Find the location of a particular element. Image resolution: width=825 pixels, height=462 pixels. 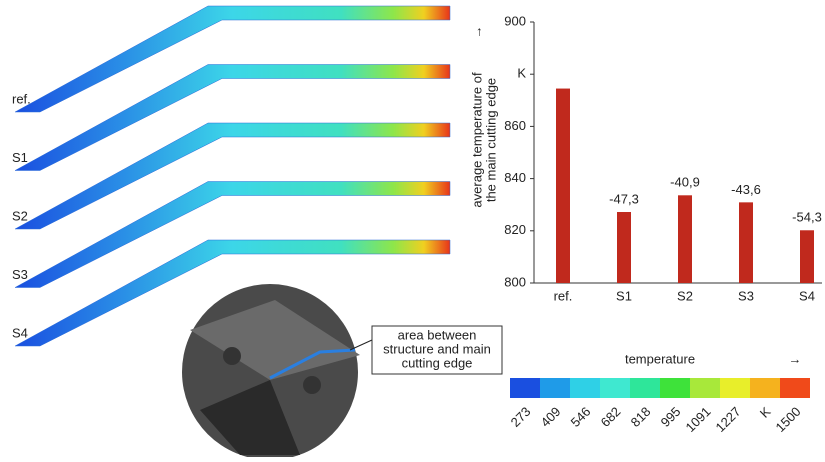

y-tick-label: 900 is located at coordinates (515, 20).